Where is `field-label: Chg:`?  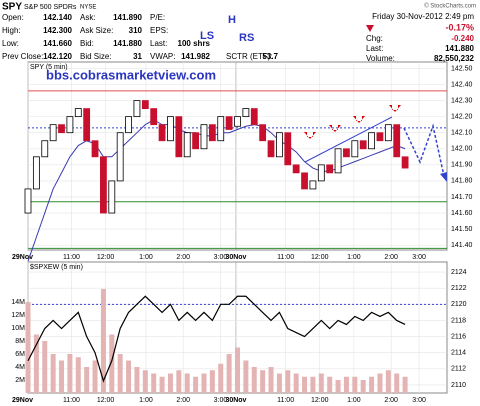 field-label: Chg: is located at coordinates (374, 38).